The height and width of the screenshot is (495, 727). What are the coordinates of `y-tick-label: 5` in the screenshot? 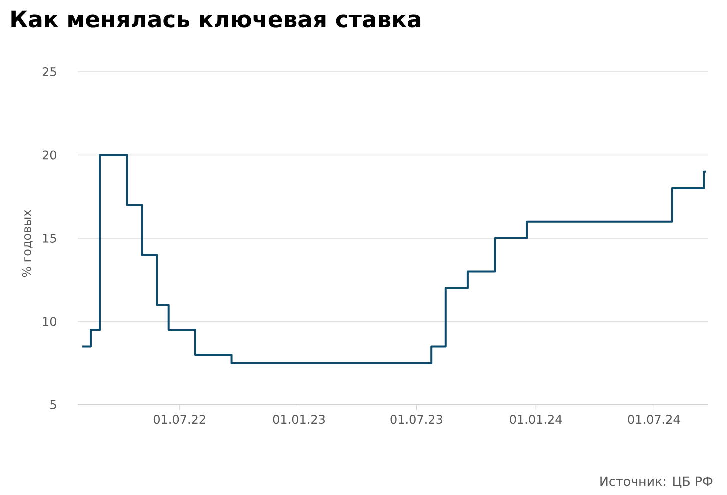 It's located at (53, 405).